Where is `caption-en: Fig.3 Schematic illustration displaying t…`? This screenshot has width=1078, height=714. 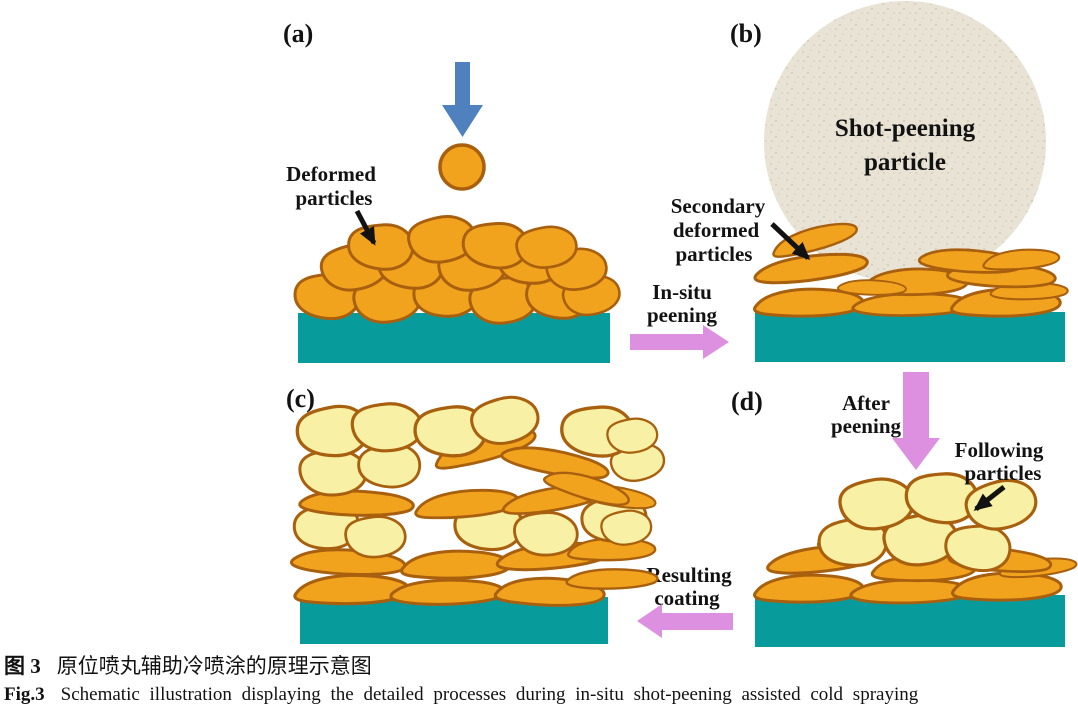
caption-en: Fig.3 Schematic illustration displaying t… is located at coordinates (461, 695).